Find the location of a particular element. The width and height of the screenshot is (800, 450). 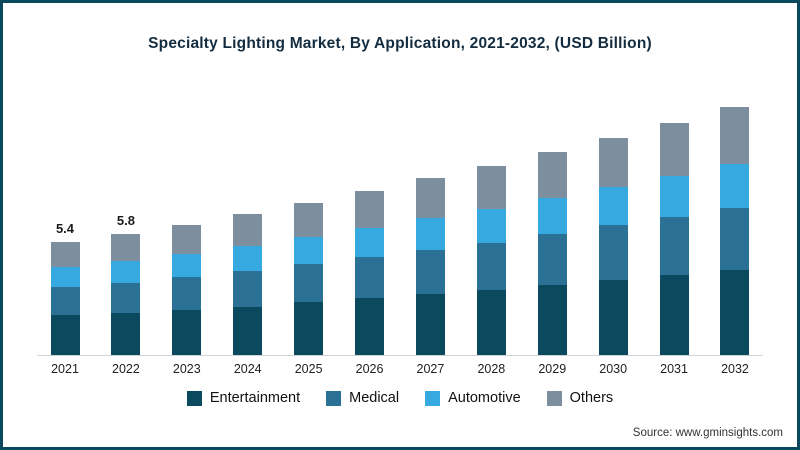

x-tick-label-2031: 2031 is located at coordinates (674, 369).